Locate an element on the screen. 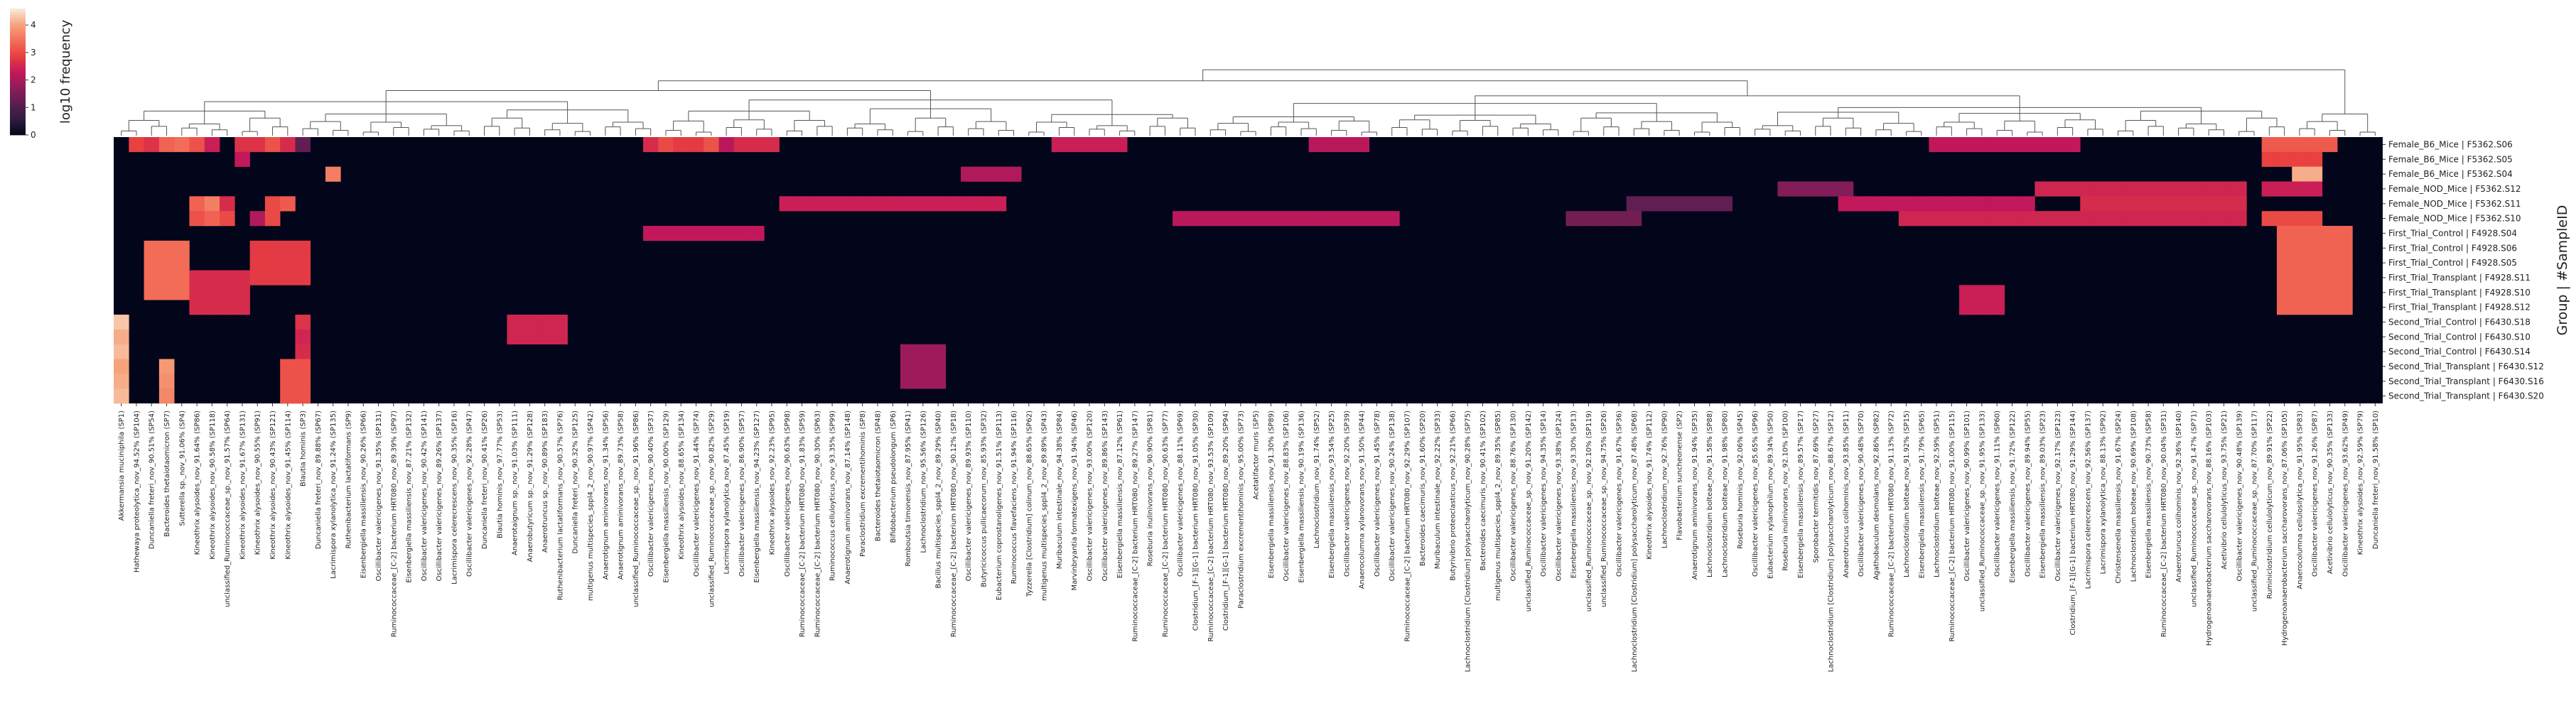  column-label: Kineothrix alysoides_nov_91.64% (SP86) is located at coordinates (198, 483).